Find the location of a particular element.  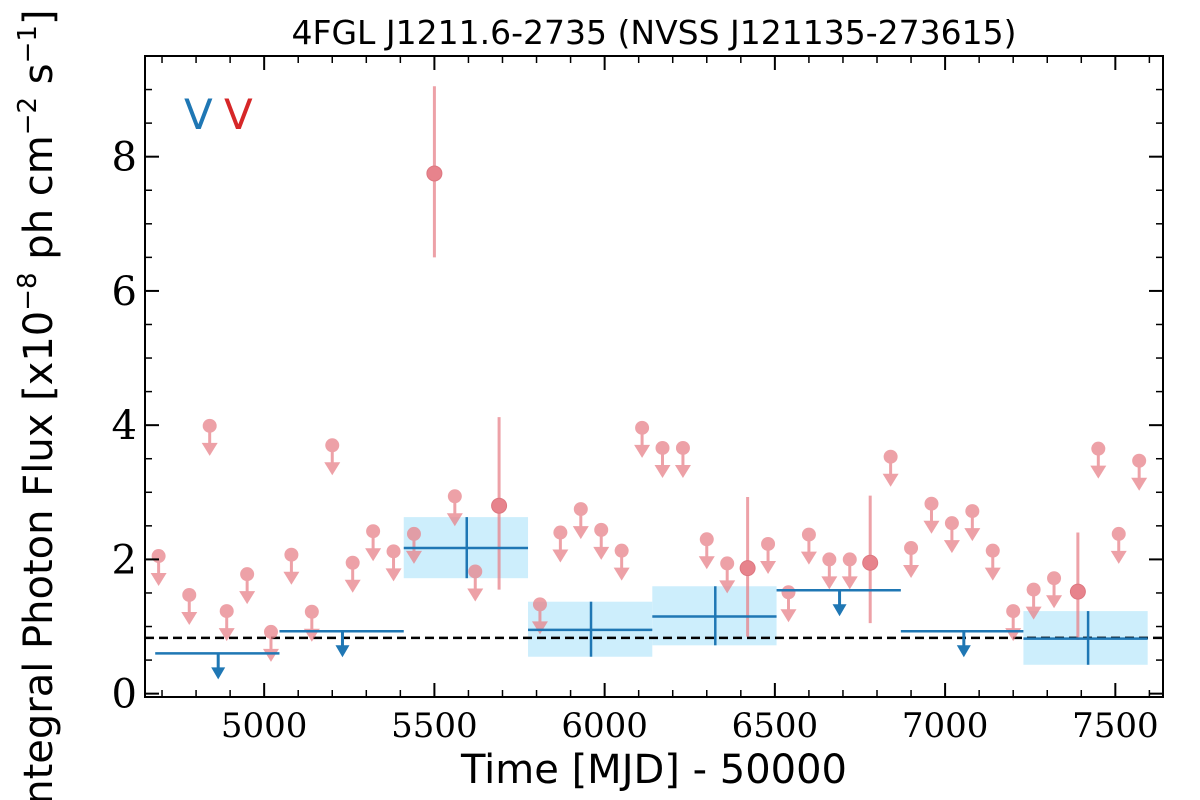

short-bin-upper-limit-19-head is located at coordinates (621, 574).